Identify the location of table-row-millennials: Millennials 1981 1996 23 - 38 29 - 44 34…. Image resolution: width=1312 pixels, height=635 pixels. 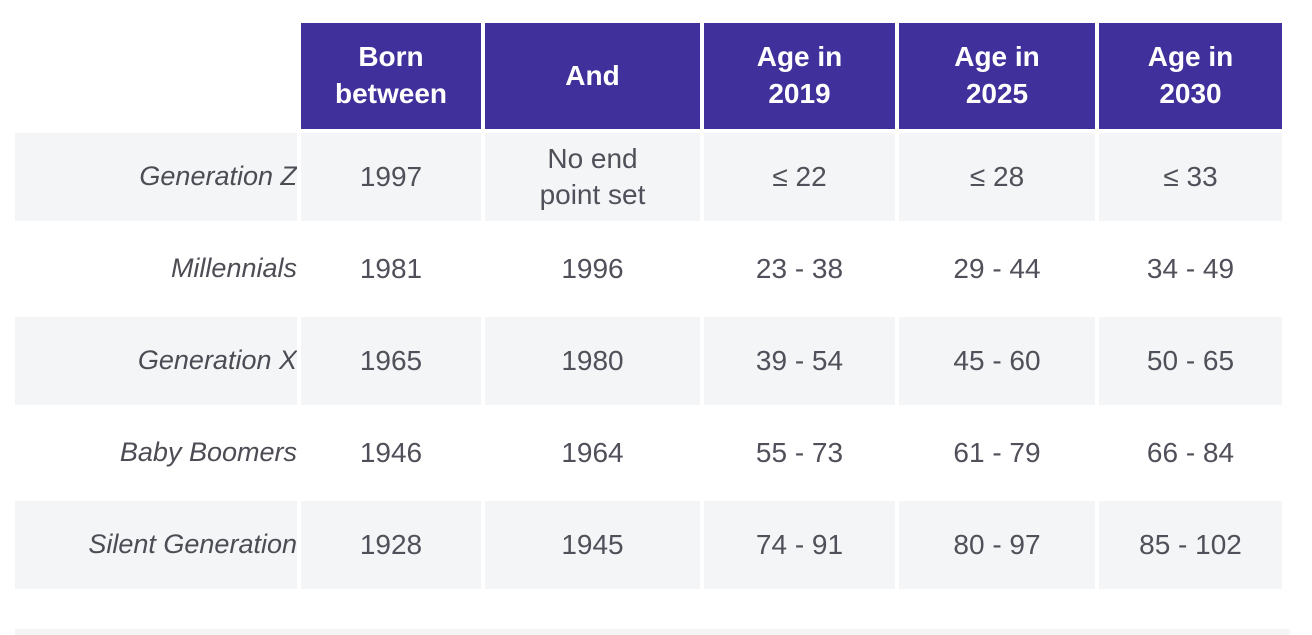
(648, 269).